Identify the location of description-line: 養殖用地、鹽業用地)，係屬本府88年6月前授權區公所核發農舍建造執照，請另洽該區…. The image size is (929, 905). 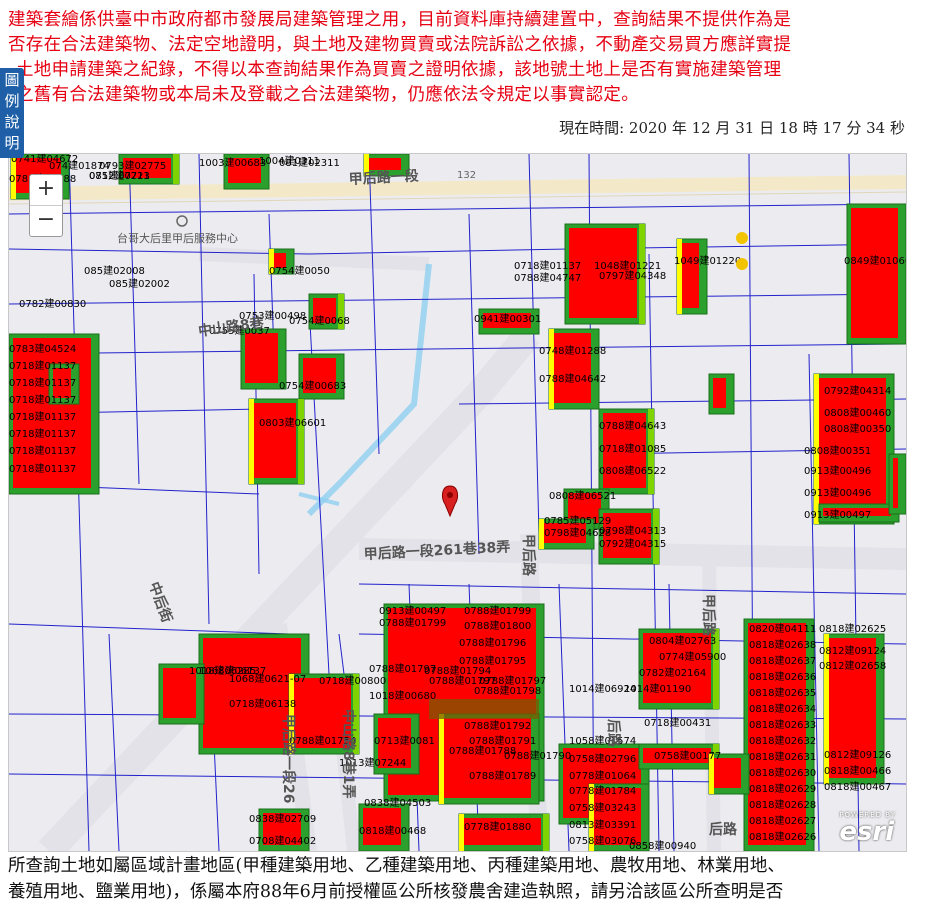
(396, 892).